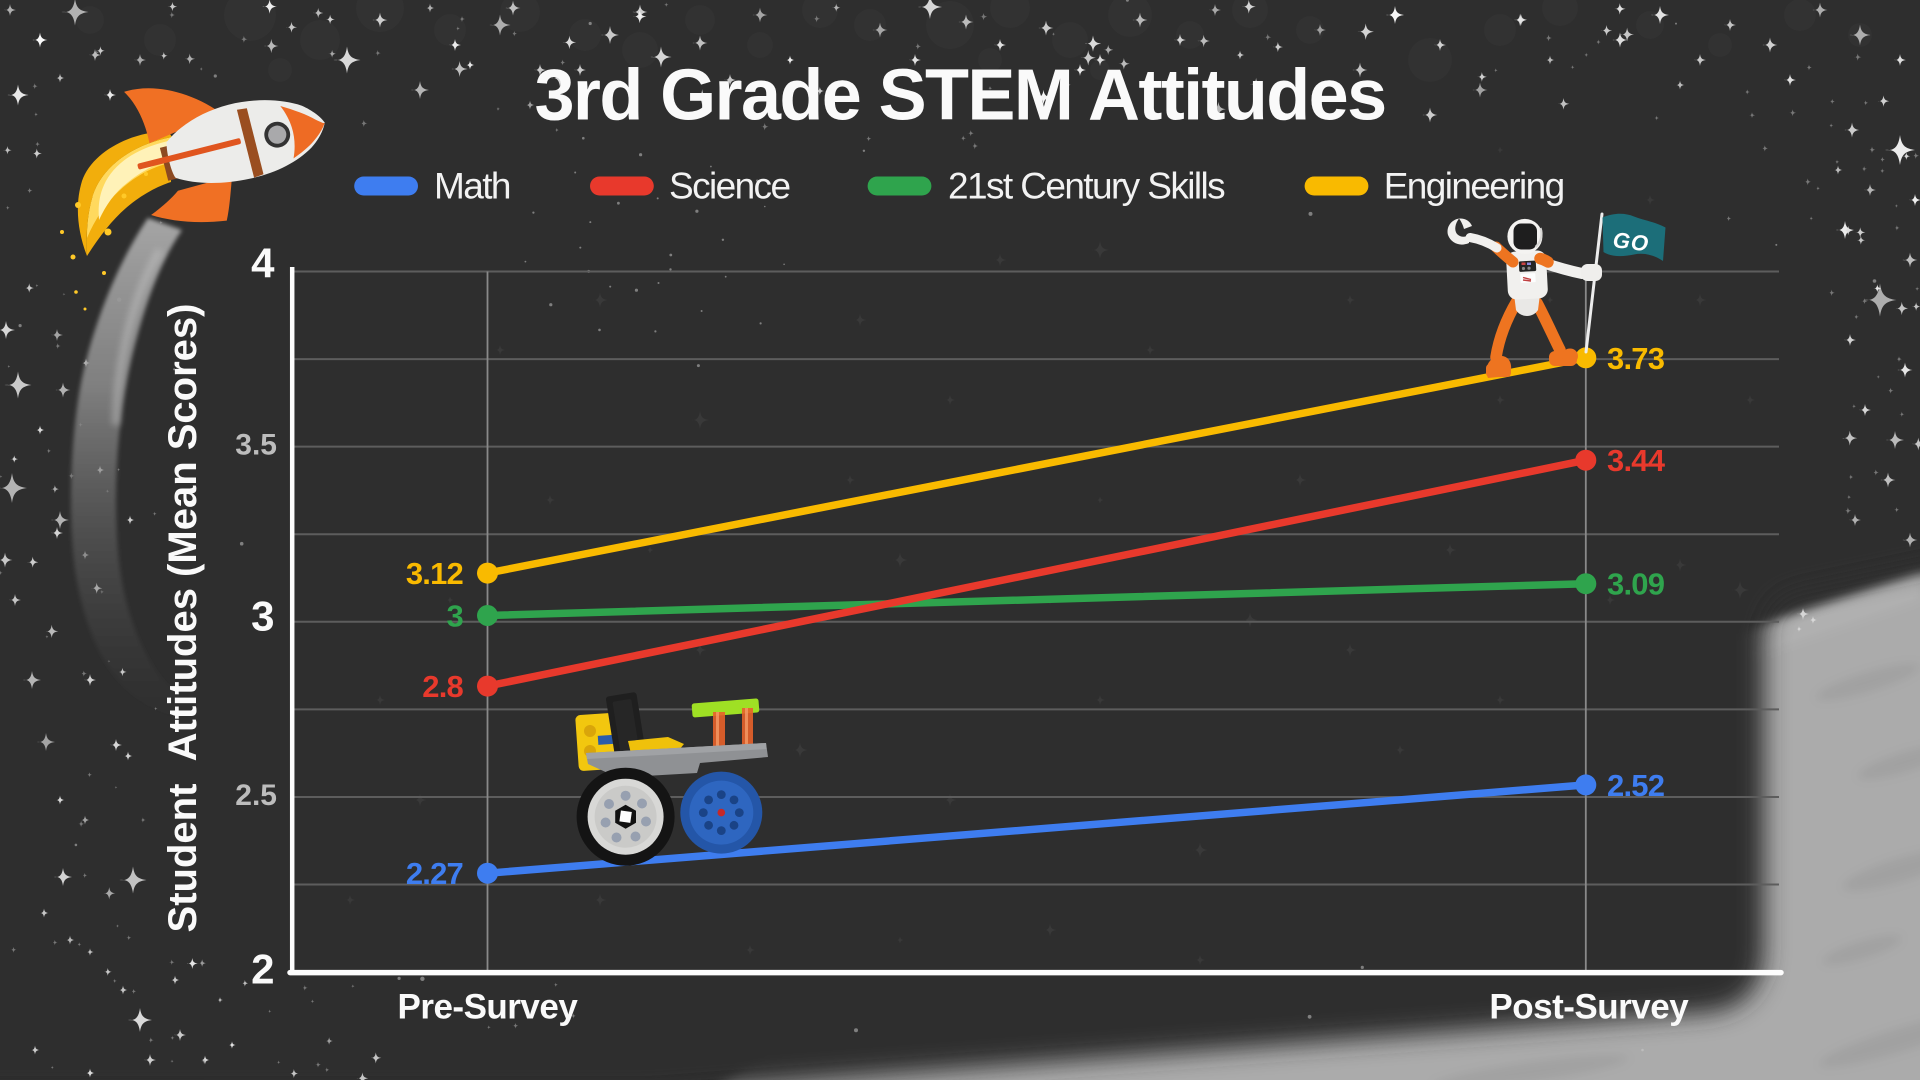  What do you see at coordinates (256, 795) in the screenshot?
I see `svg-text: 2.5` at bounding box center [256, 795].